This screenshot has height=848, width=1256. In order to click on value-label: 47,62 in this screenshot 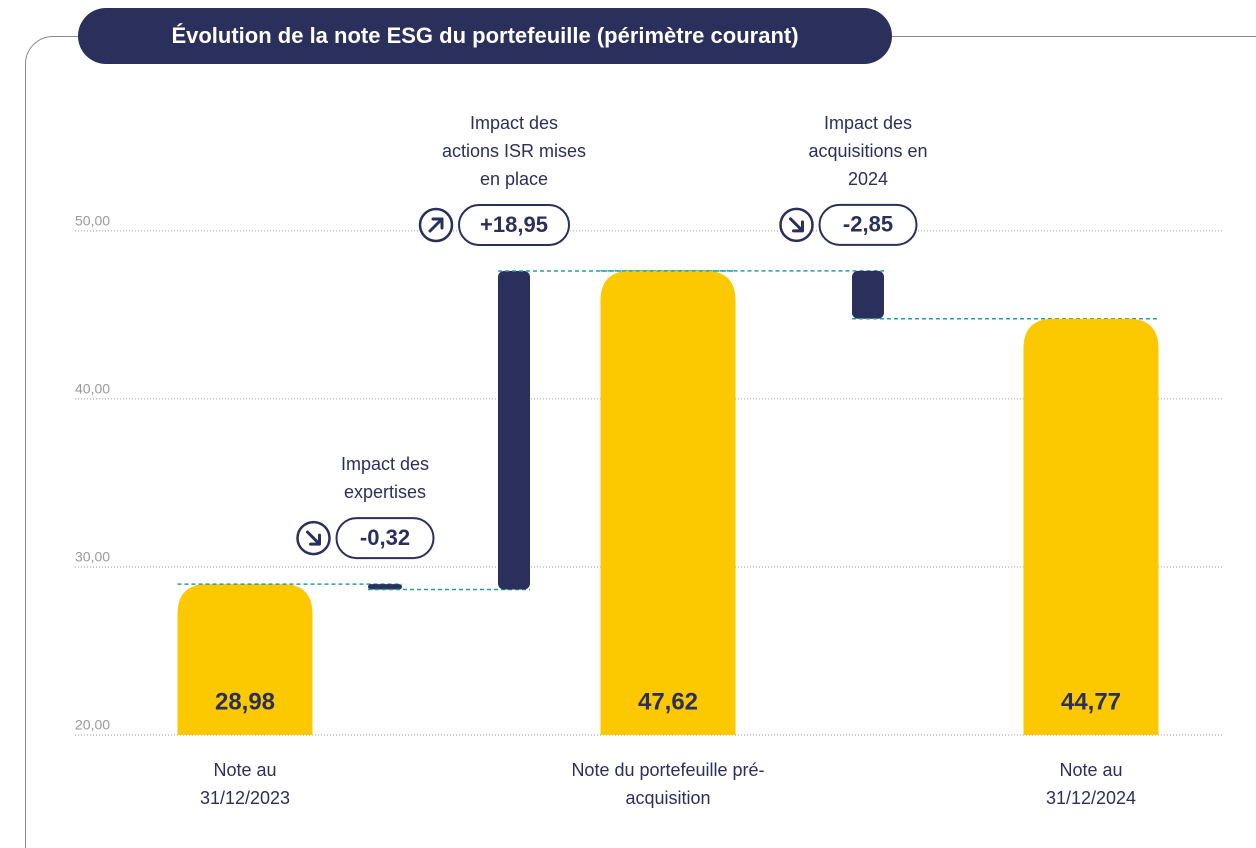, I will do `click(668, 701)`.